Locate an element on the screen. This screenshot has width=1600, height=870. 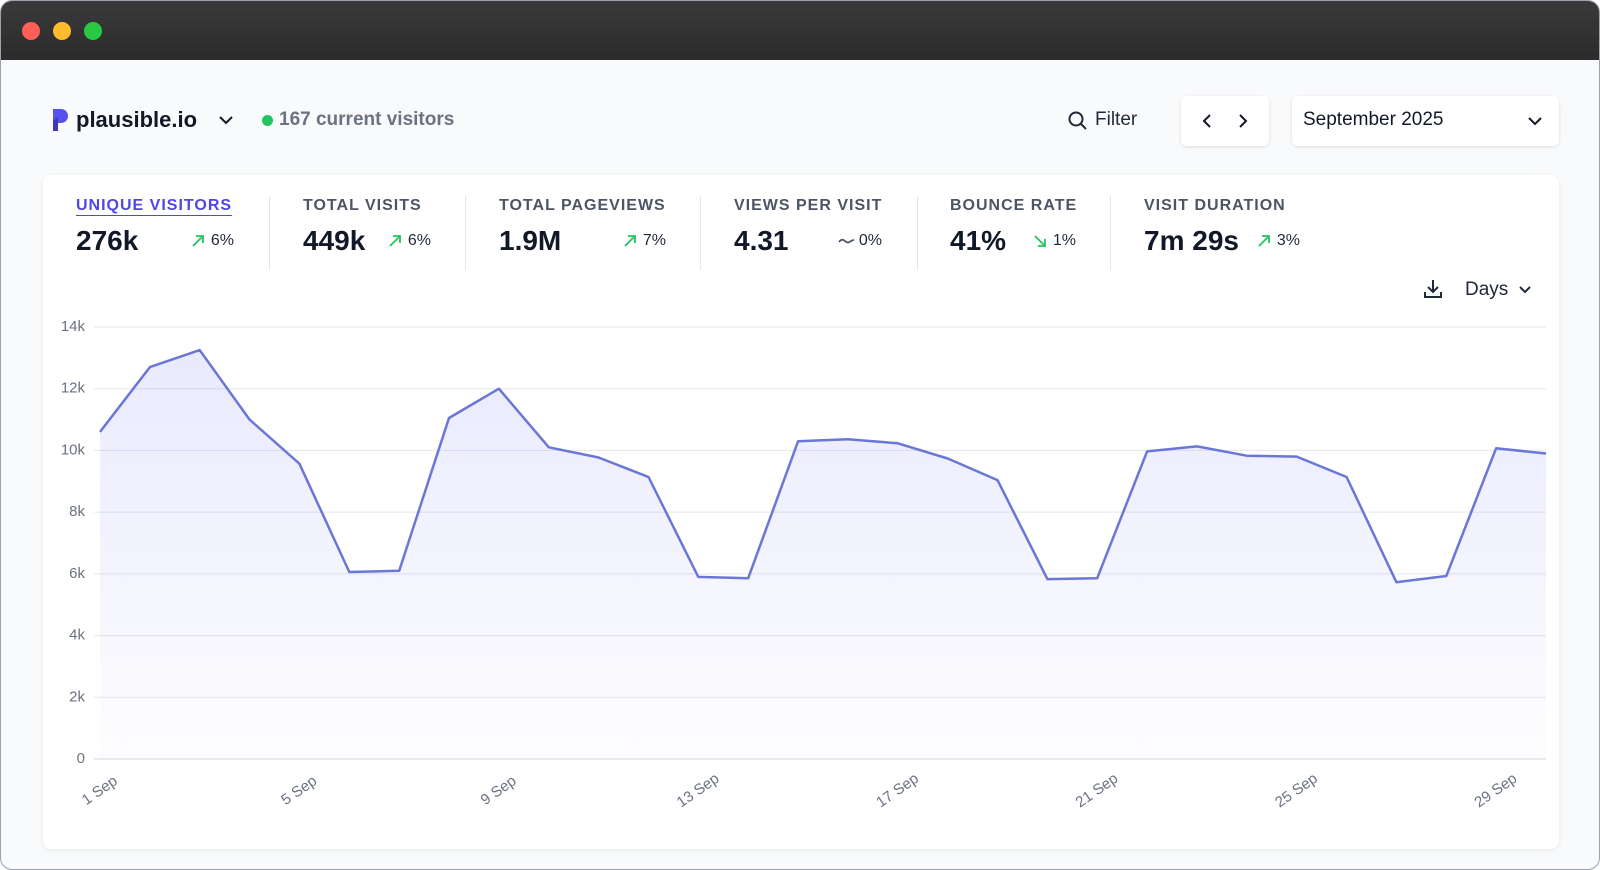
y-tick-label: 4k is located at coordinates (77, 635).